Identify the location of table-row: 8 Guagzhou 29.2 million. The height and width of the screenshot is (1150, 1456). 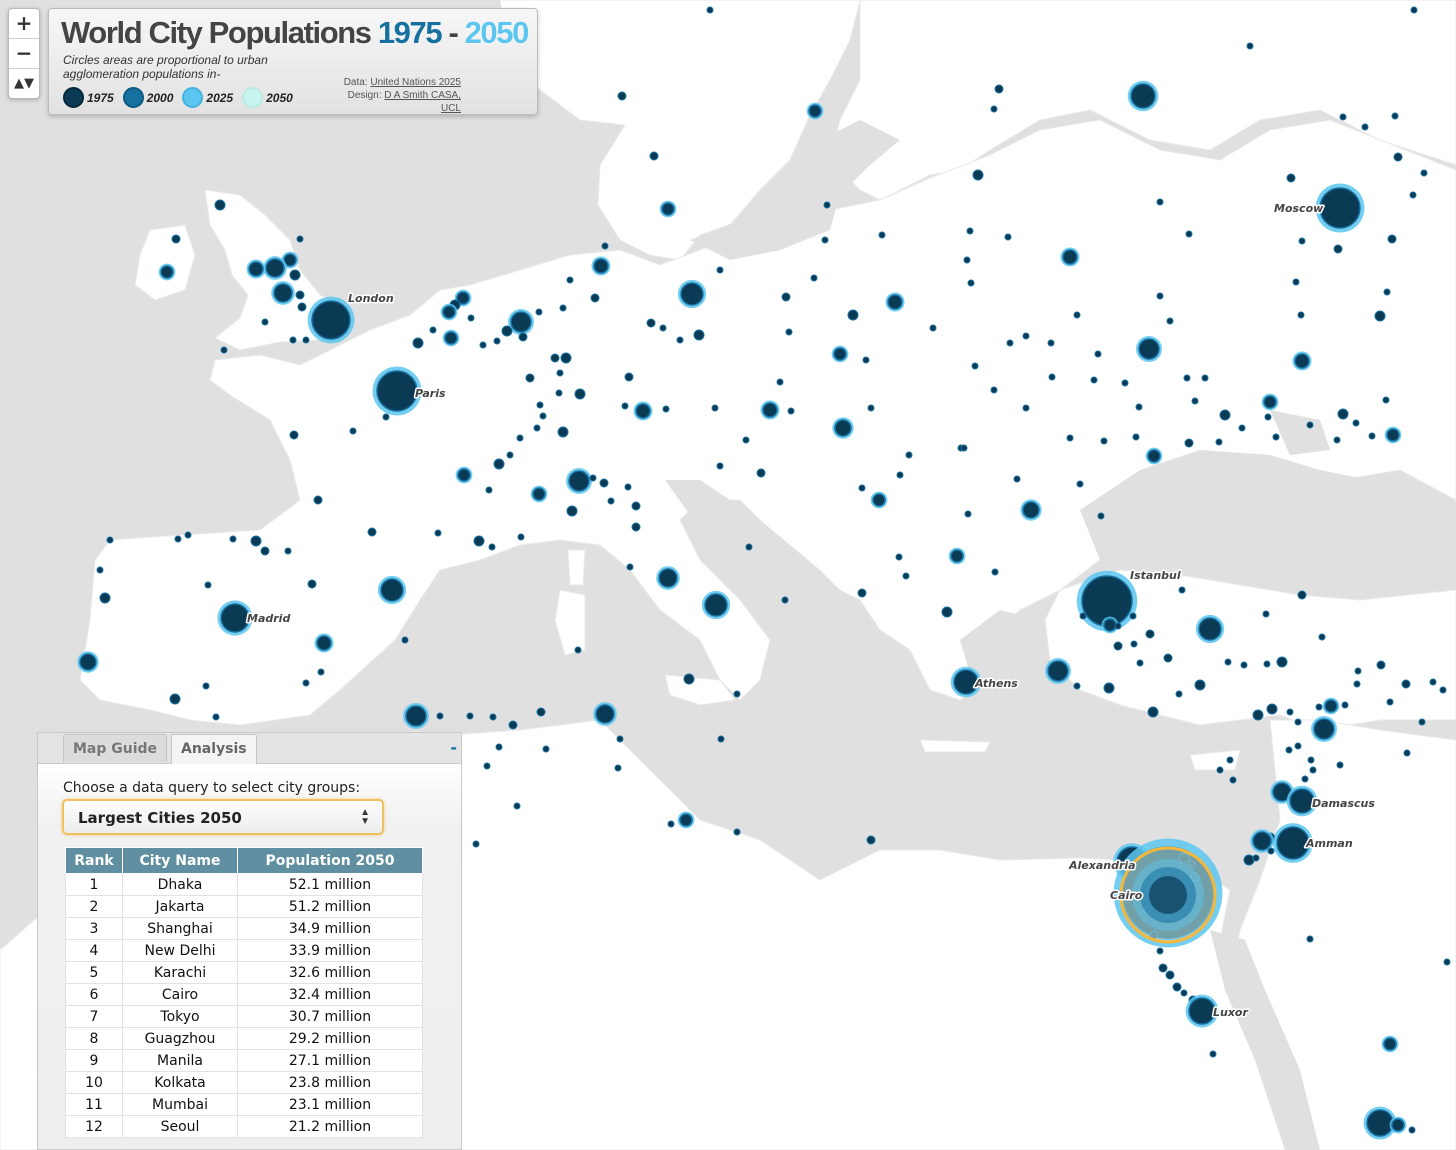
(244, 1038).